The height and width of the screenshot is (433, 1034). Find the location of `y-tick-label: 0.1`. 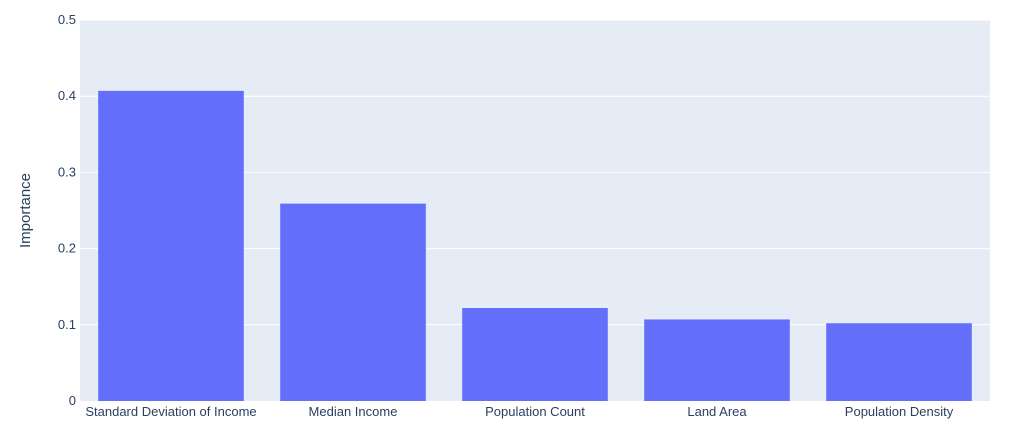

y-tick-label: 0.1 is located at coordinates (67, 324).